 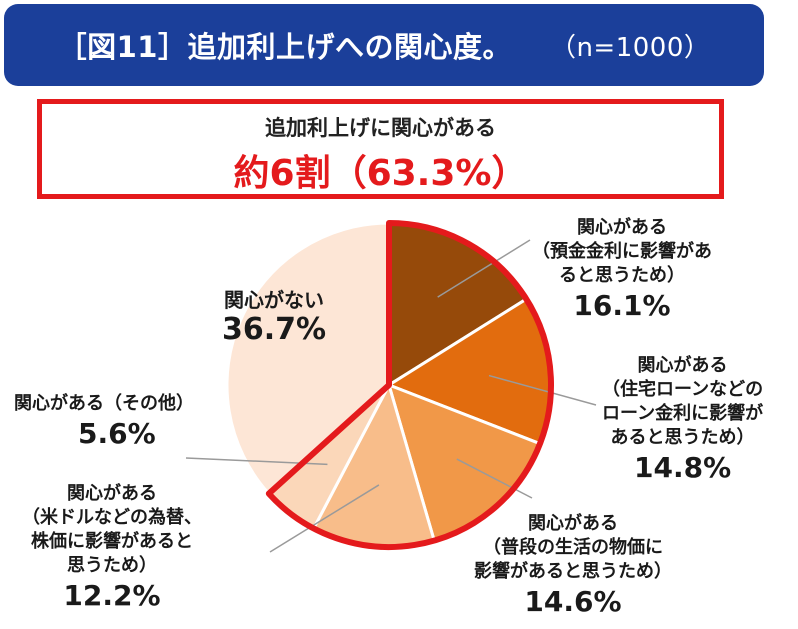 I want to click on pct-fx-stocks: 12.2%, so click(x=112, y=595).